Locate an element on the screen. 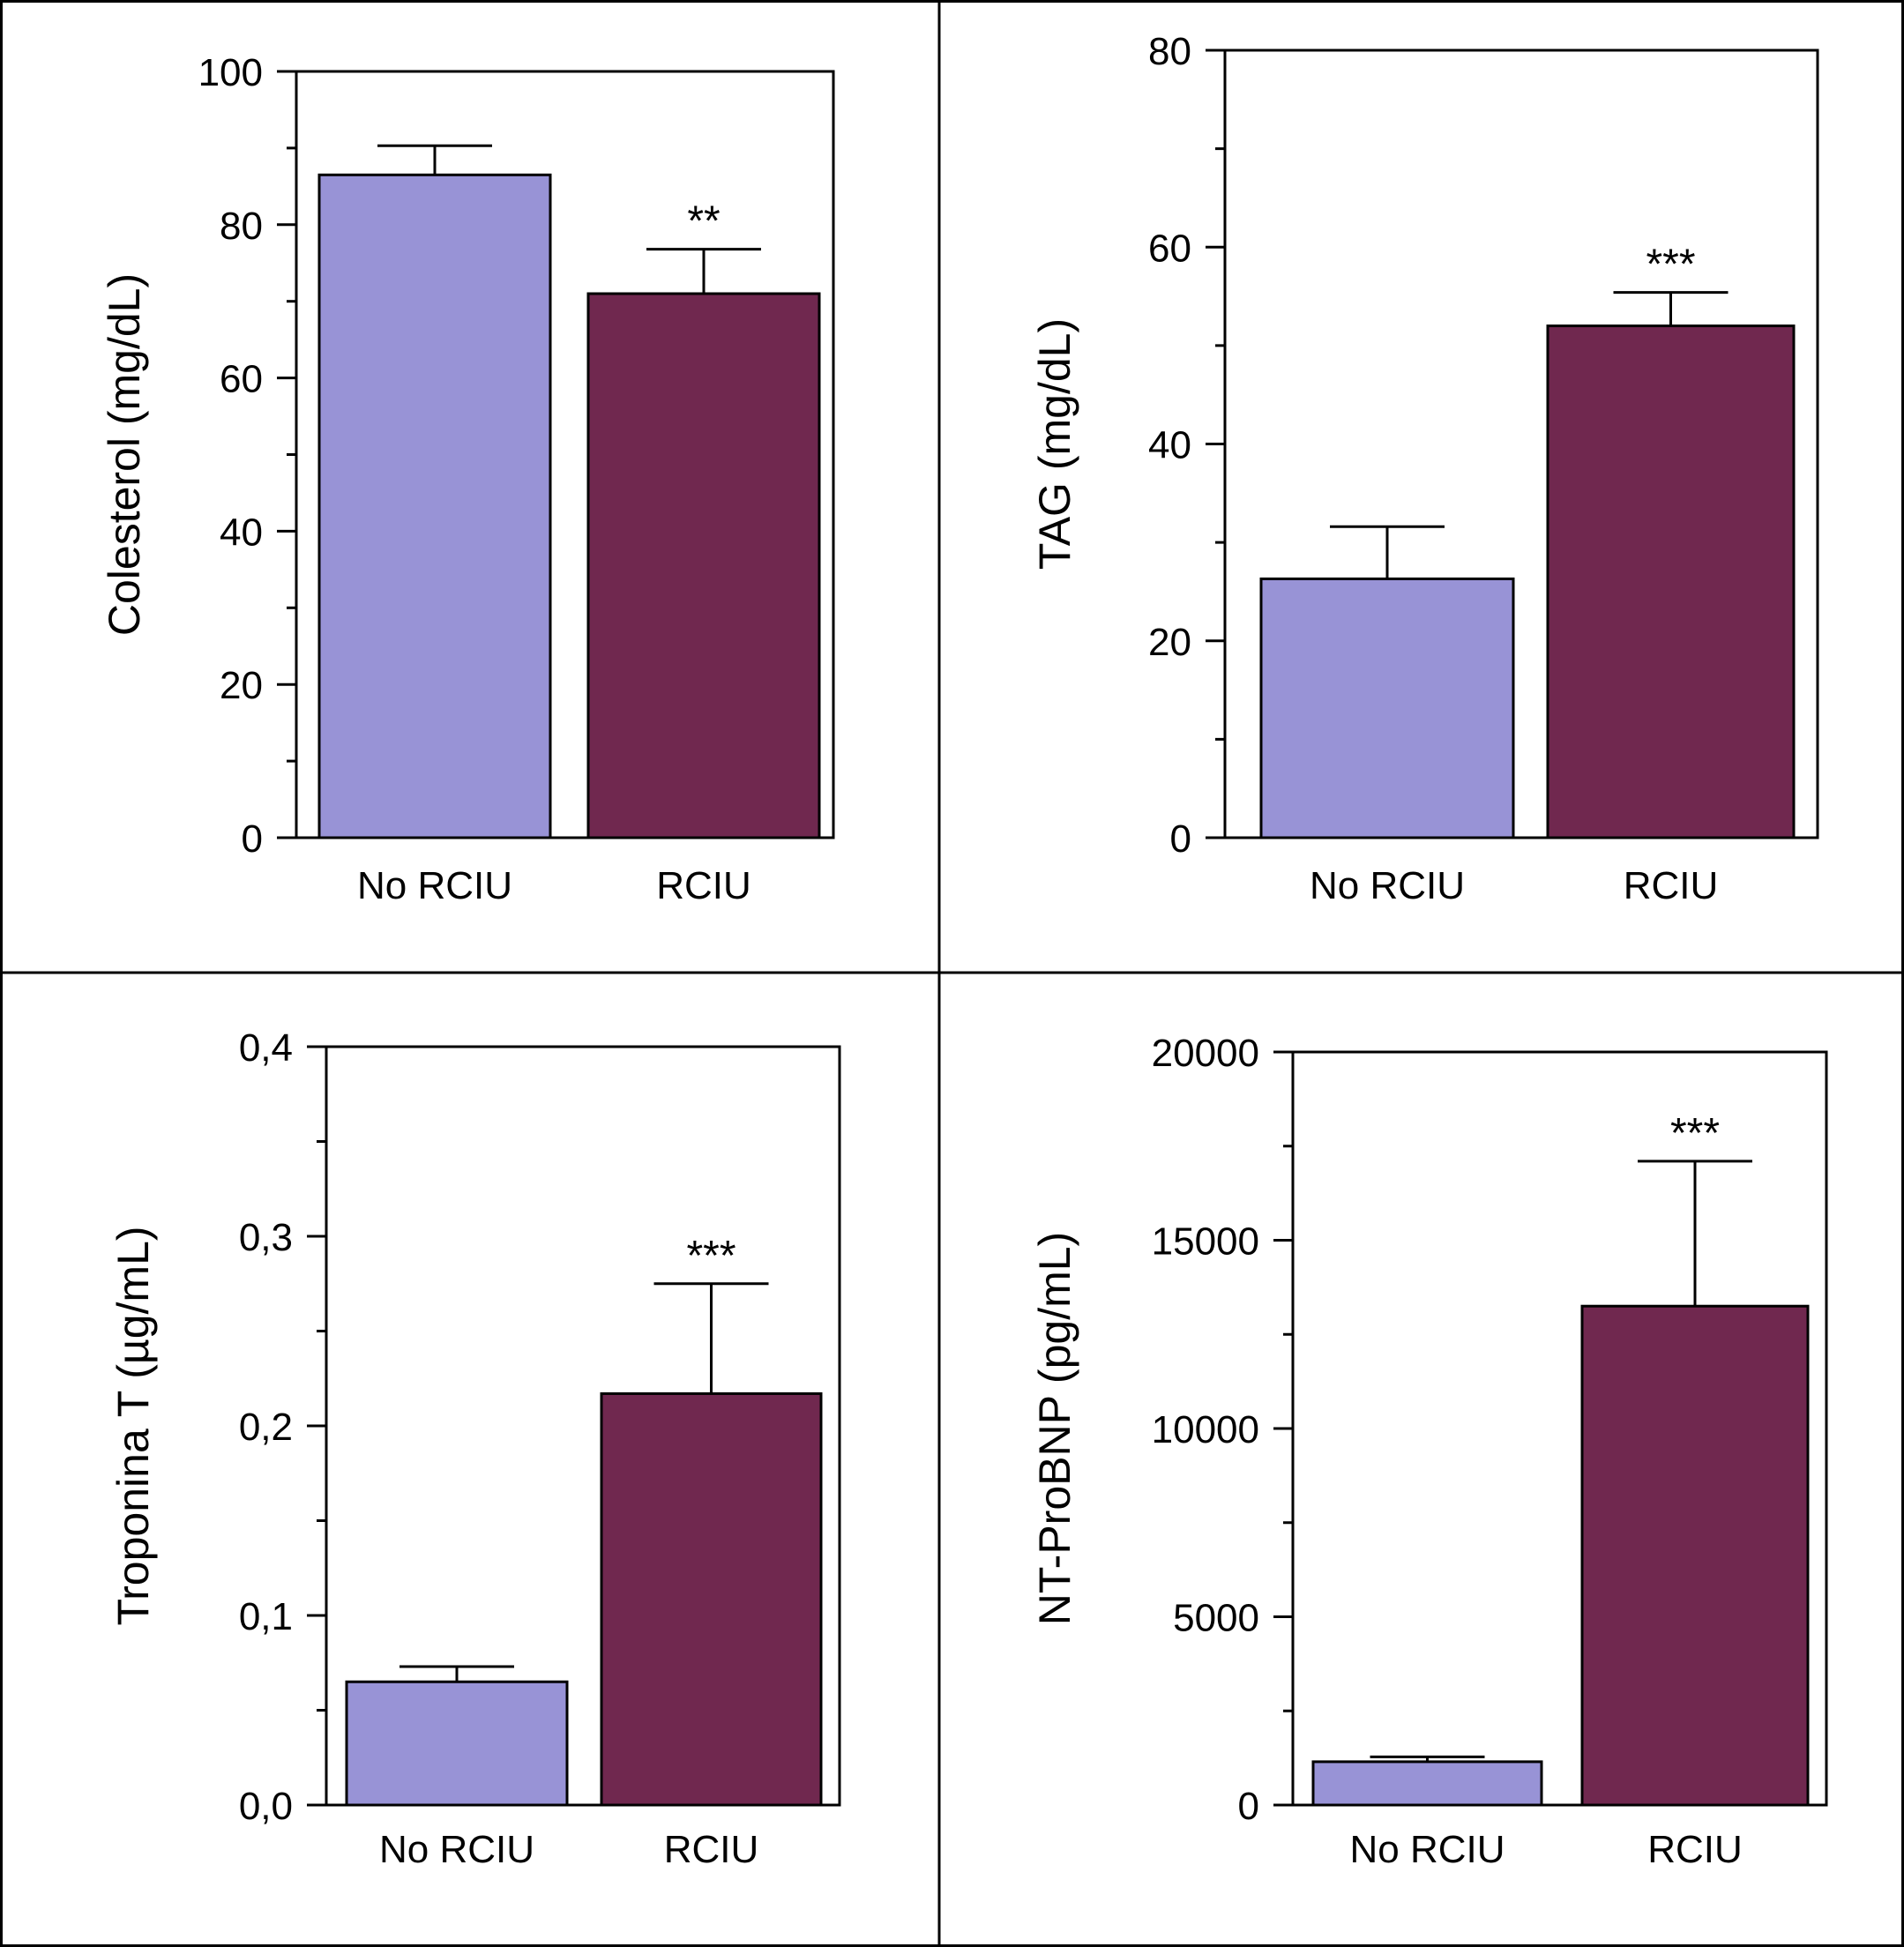 Image resolution: width=1904 pixels, height=1947 pixels. y-tick-label: 0,3 is located at coordinates (266, 1237).